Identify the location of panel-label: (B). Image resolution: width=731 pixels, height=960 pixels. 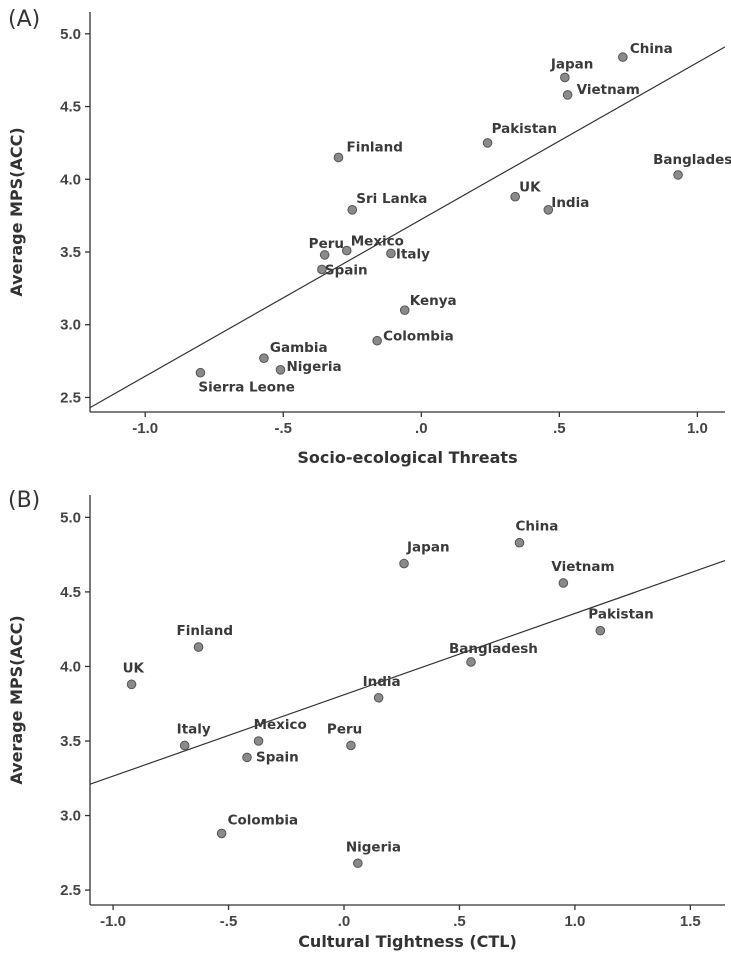
(24, 500).